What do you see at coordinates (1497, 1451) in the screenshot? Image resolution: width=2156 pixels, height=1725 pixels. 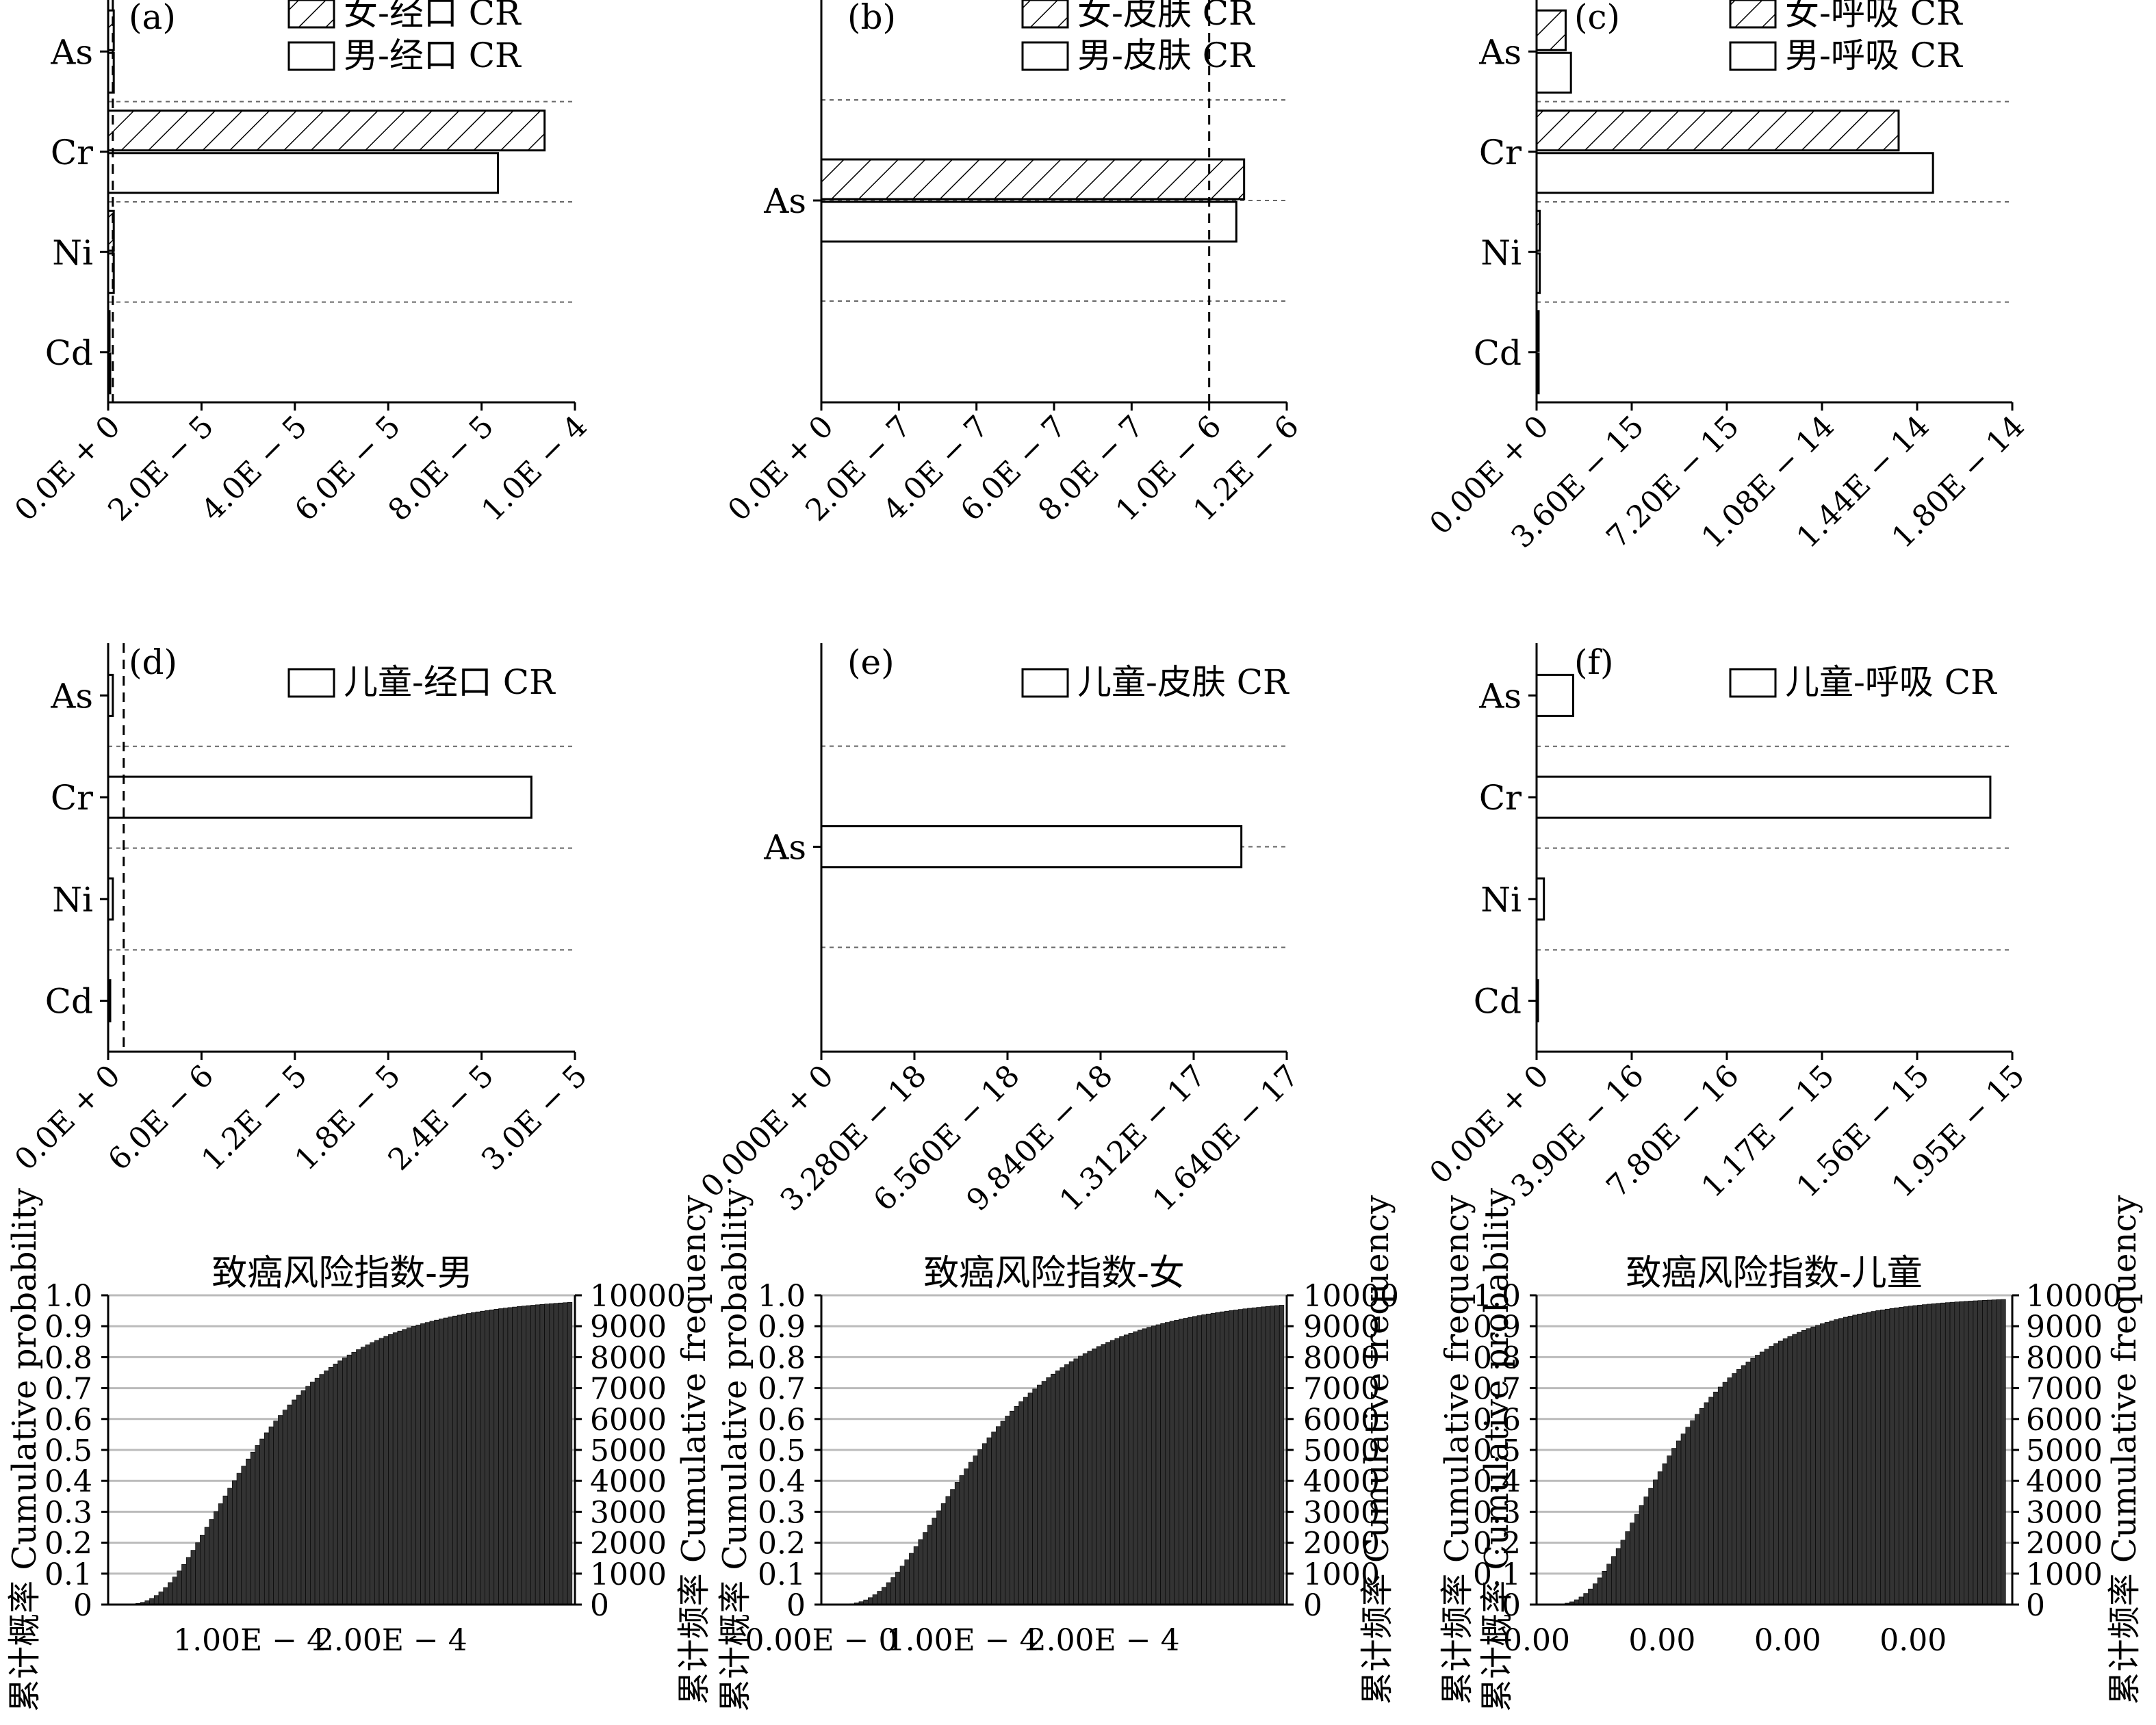 I see `y-left-tick-label: 0.5` at bounding box center [1497, 1451].